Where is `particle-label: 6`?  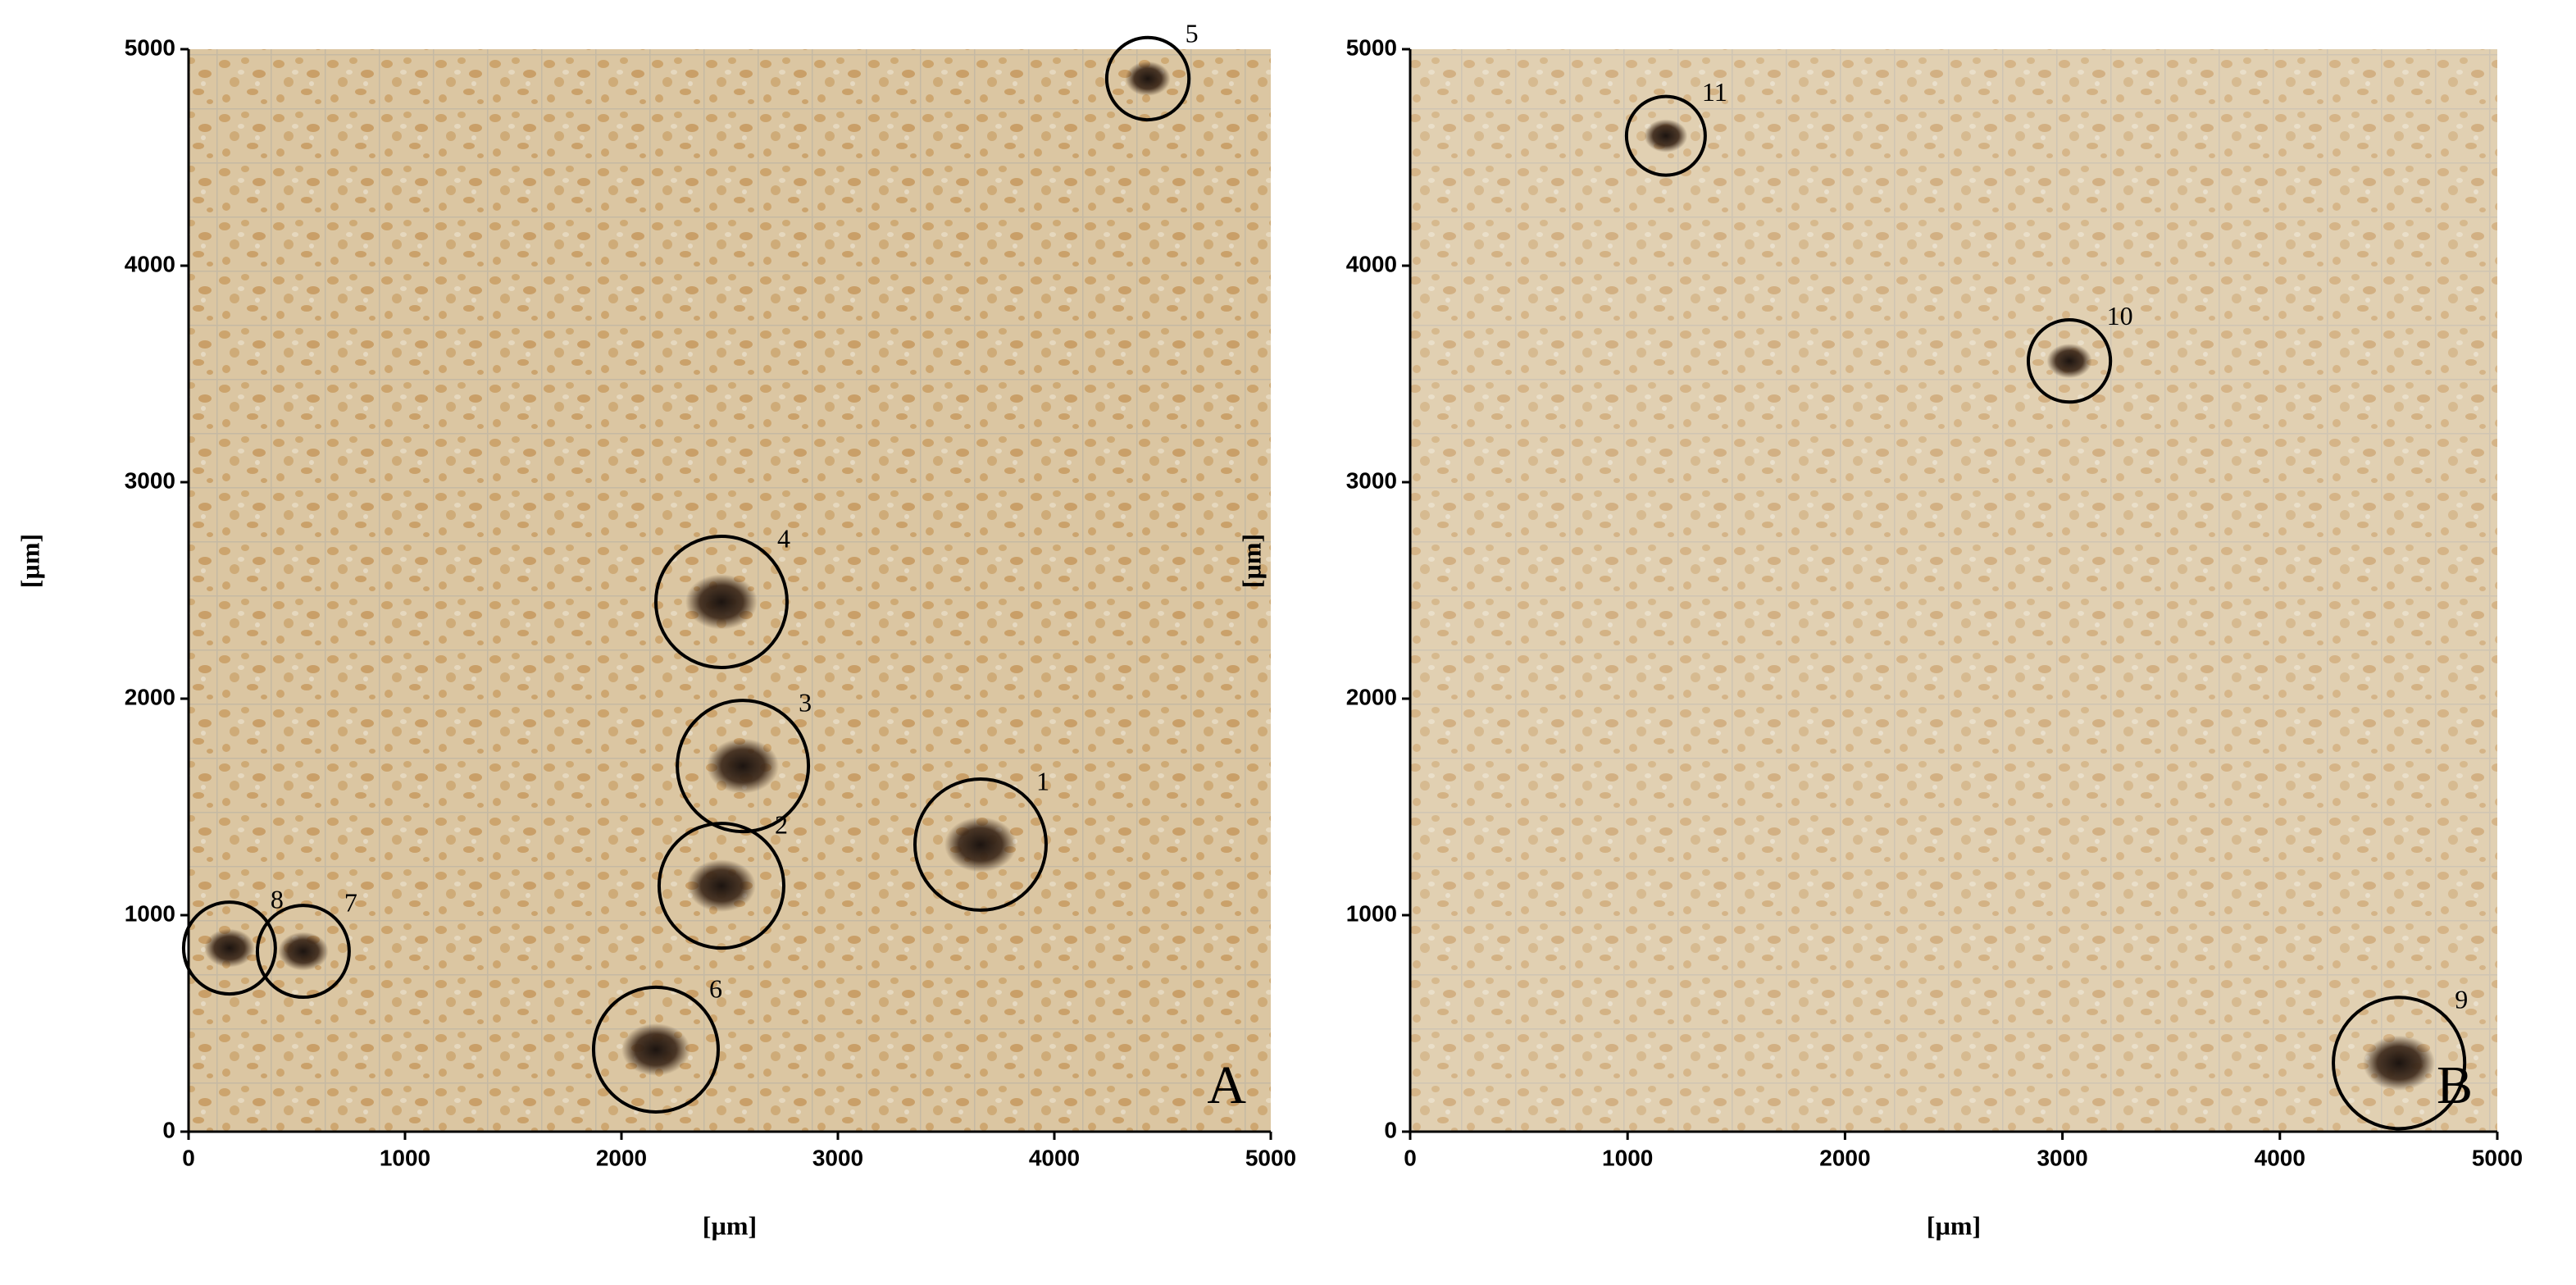 particle-label: 6 is located at coordinates (715, 988).